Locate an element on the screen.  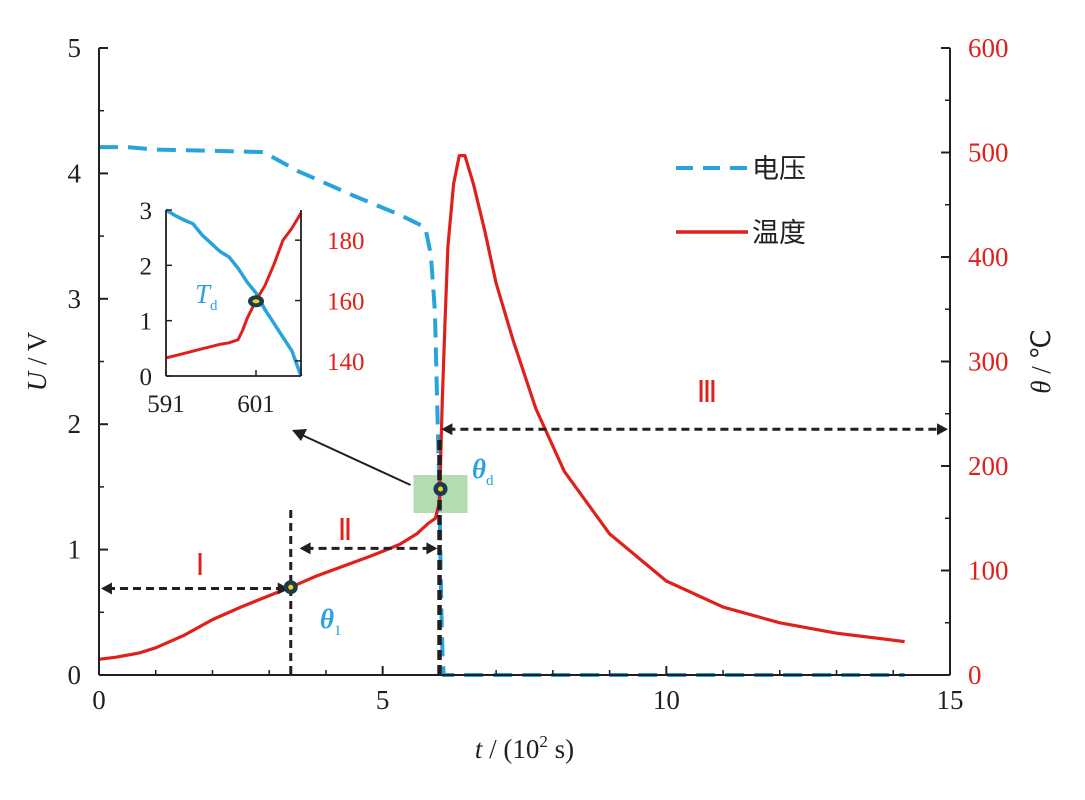
theta1-label-variable: θ is located at coordinates (327, 619).